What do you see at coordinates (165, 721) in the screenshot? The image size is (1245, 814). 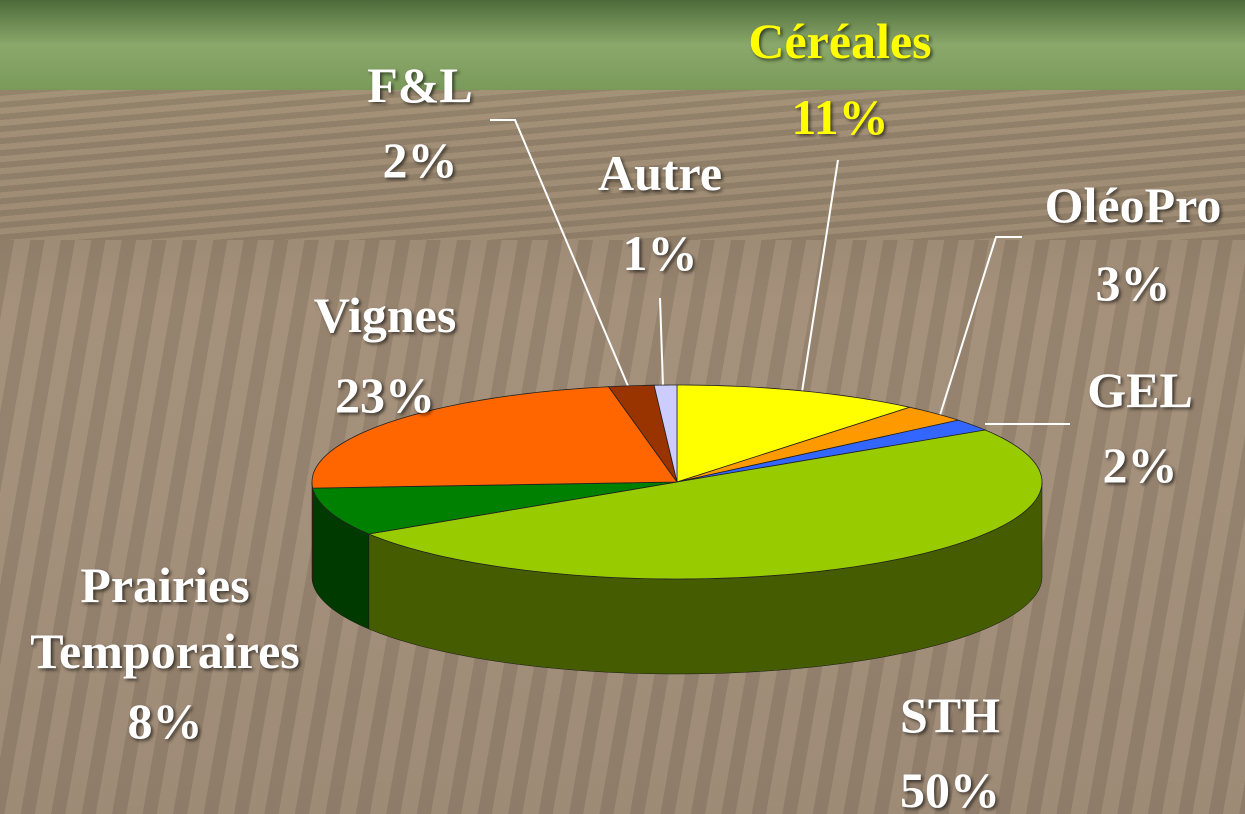 I see `value-label: 8%` at bounding box center [165, 721].